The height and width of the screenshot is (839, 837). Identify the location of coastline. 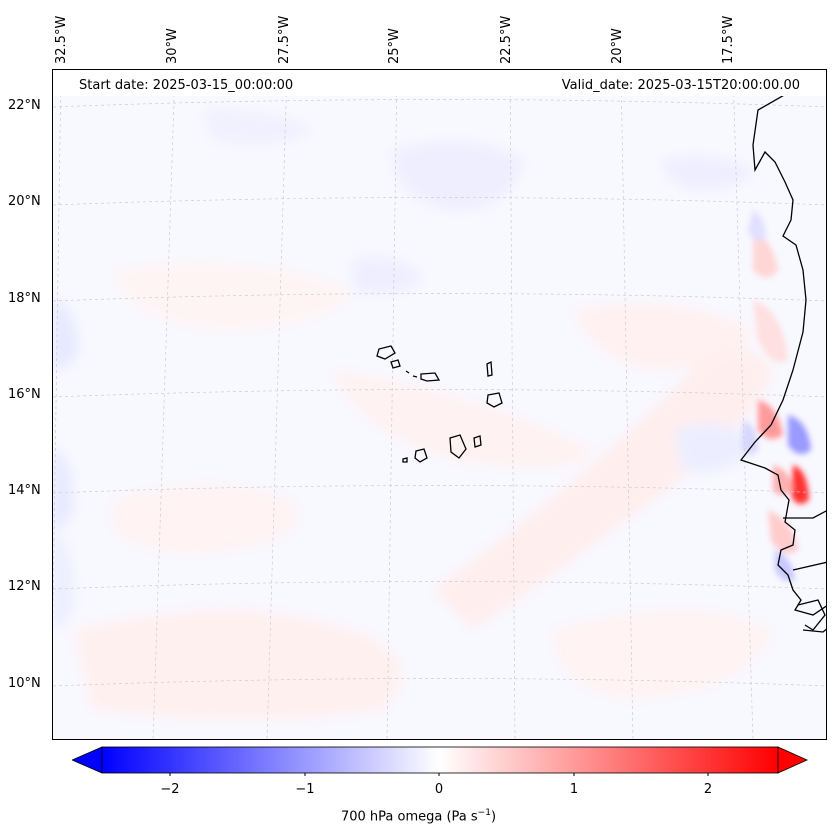
(782, 351).